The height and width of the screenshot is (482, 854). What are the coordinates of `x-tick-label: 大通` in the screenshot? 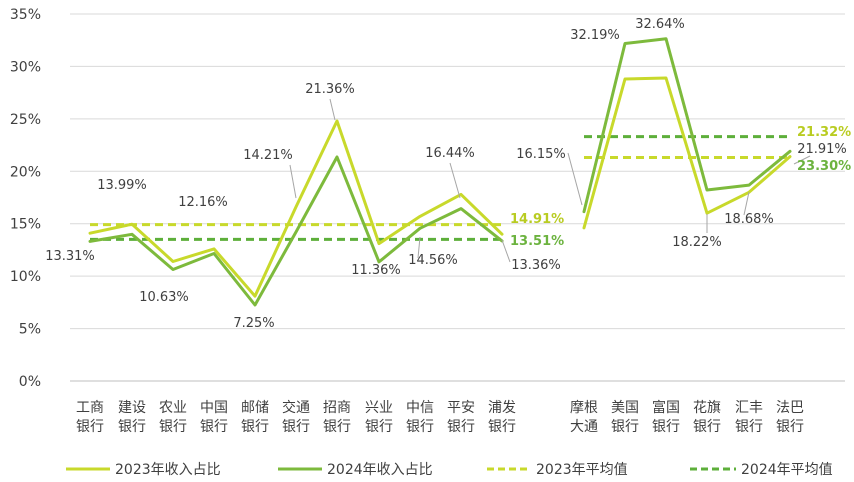 It's located at (584, 427).